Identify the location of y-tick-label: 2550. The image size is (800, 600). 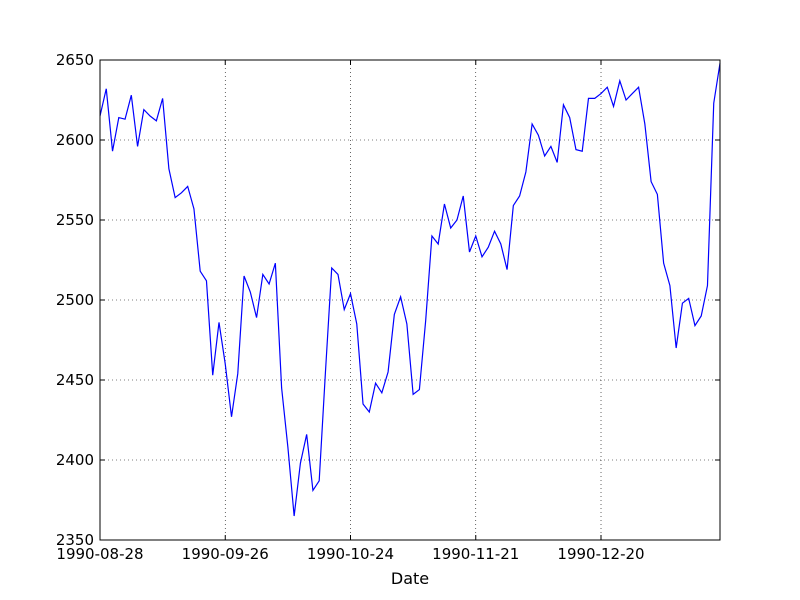
(75, 220).